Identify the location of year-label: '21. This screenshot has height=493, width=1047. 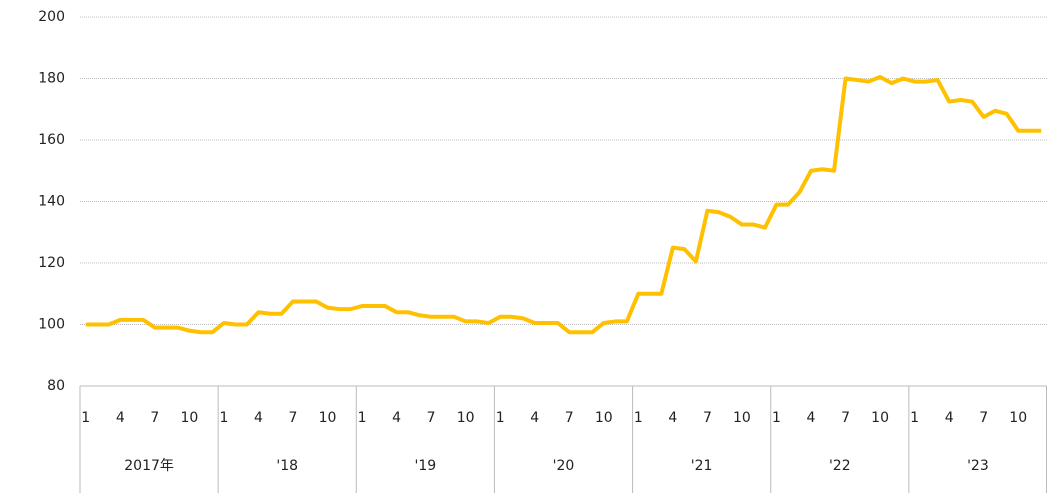
(702, 466).